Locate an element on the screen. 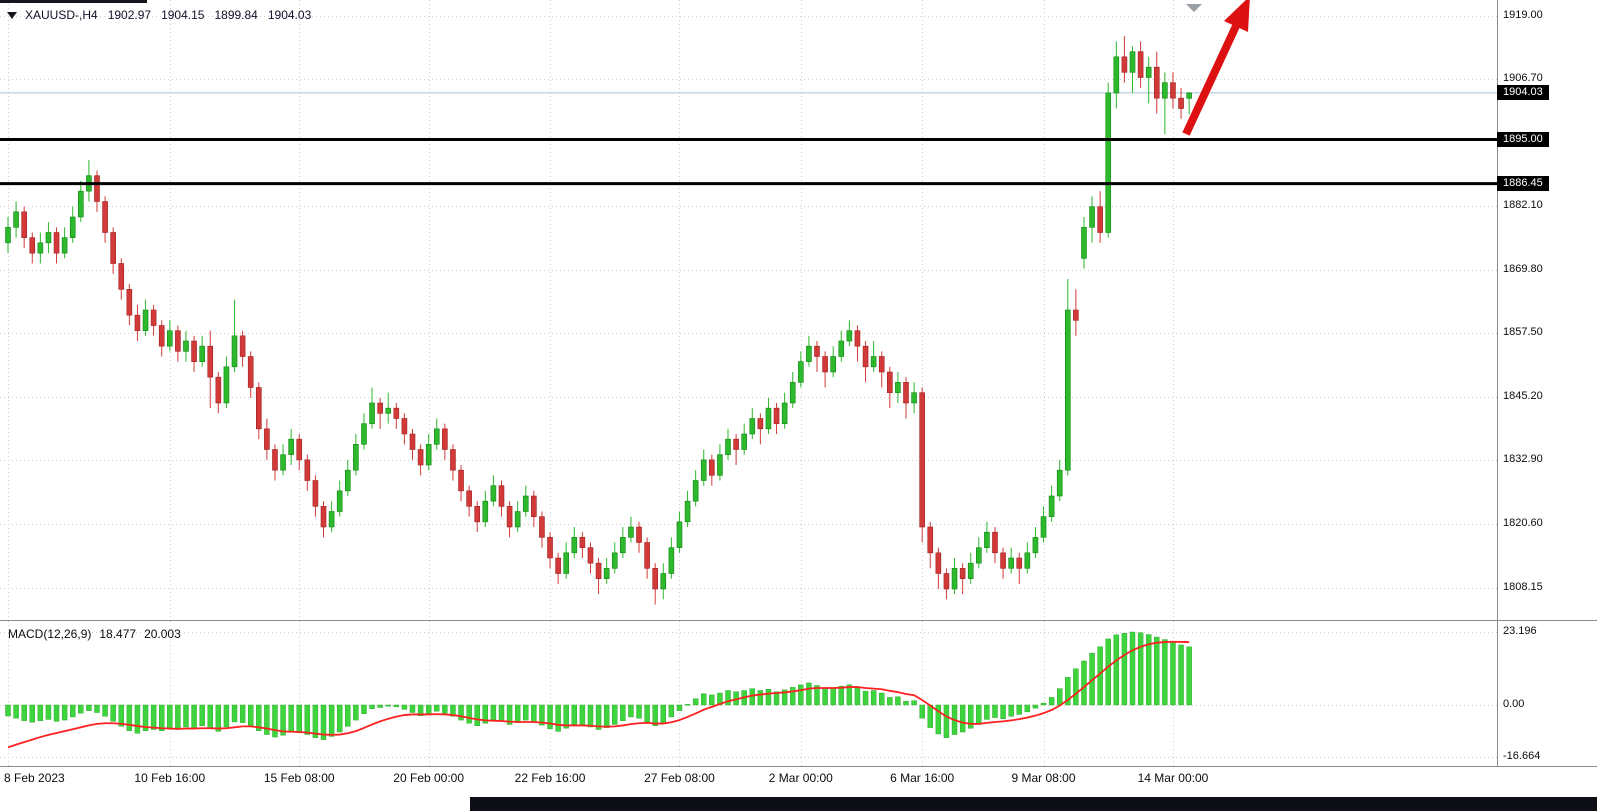  time-axis-label: 20 Feb 00:00 is located at coordinates (429, 778).